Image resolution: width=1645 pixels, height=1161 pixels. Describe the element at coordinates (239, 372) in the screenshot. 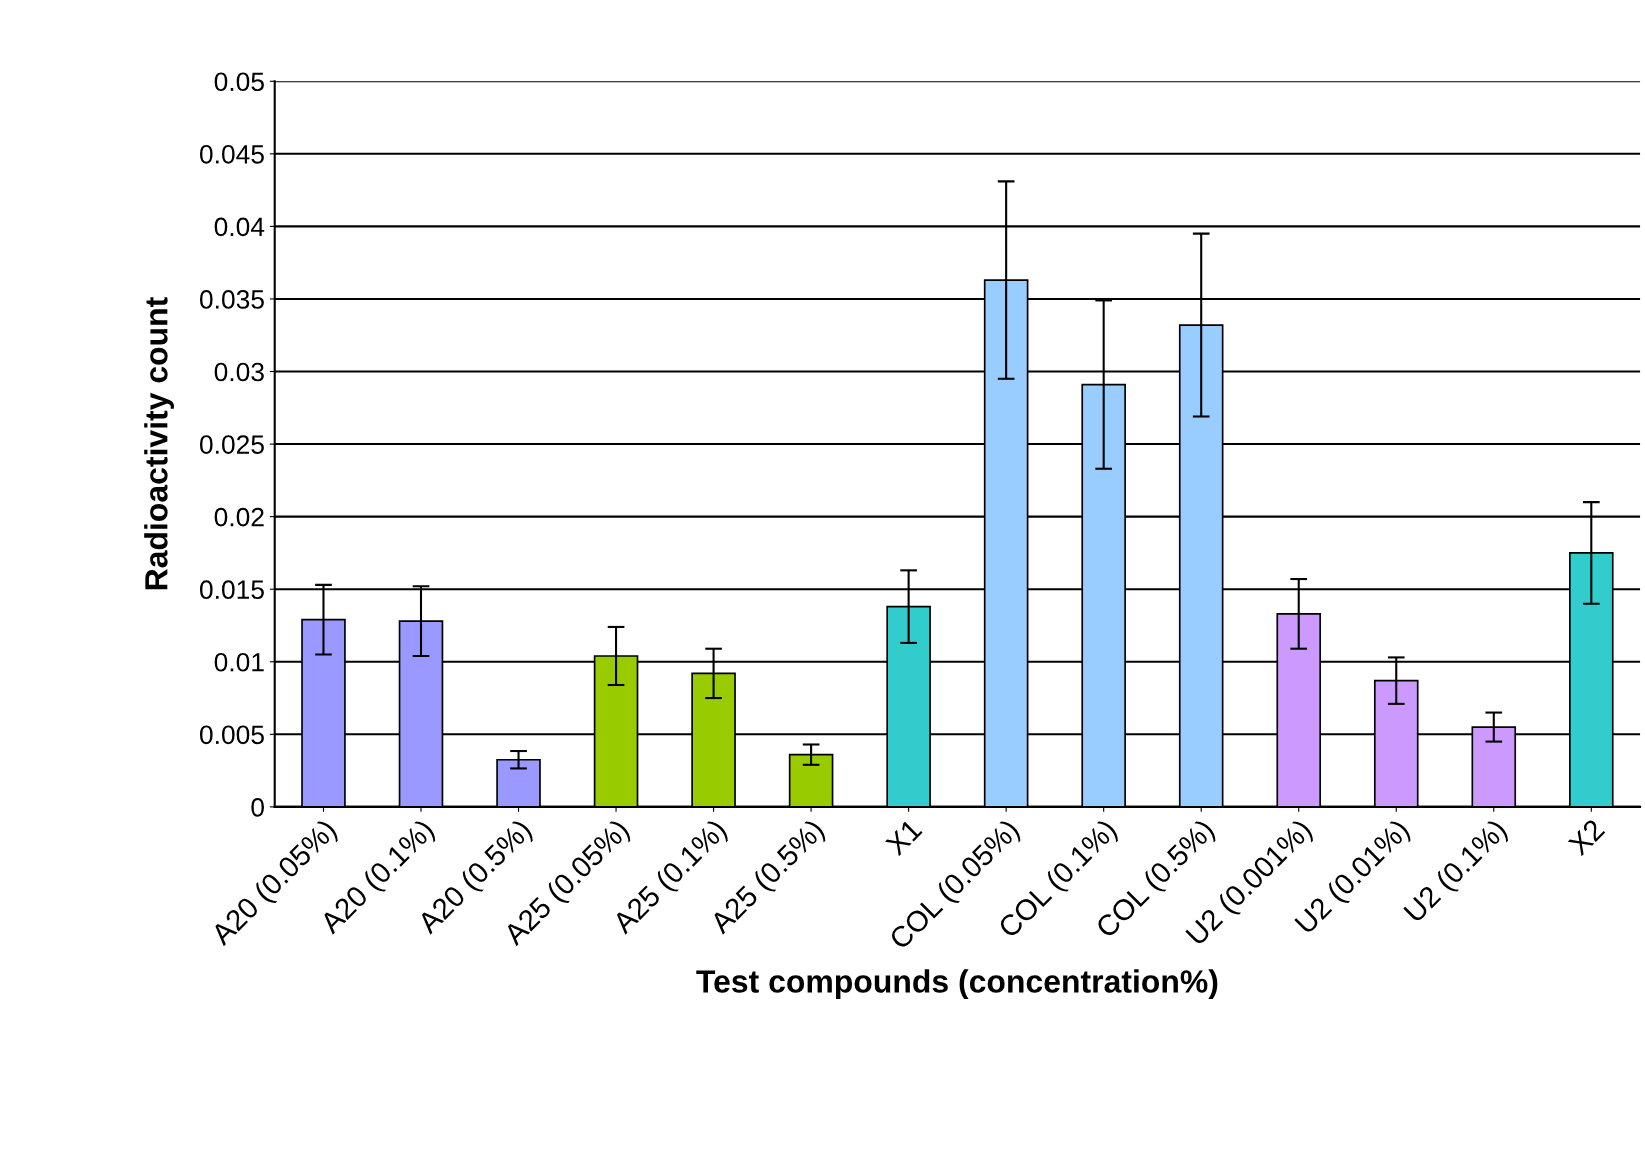

I see `y-tick-label: 0.03` at that location.